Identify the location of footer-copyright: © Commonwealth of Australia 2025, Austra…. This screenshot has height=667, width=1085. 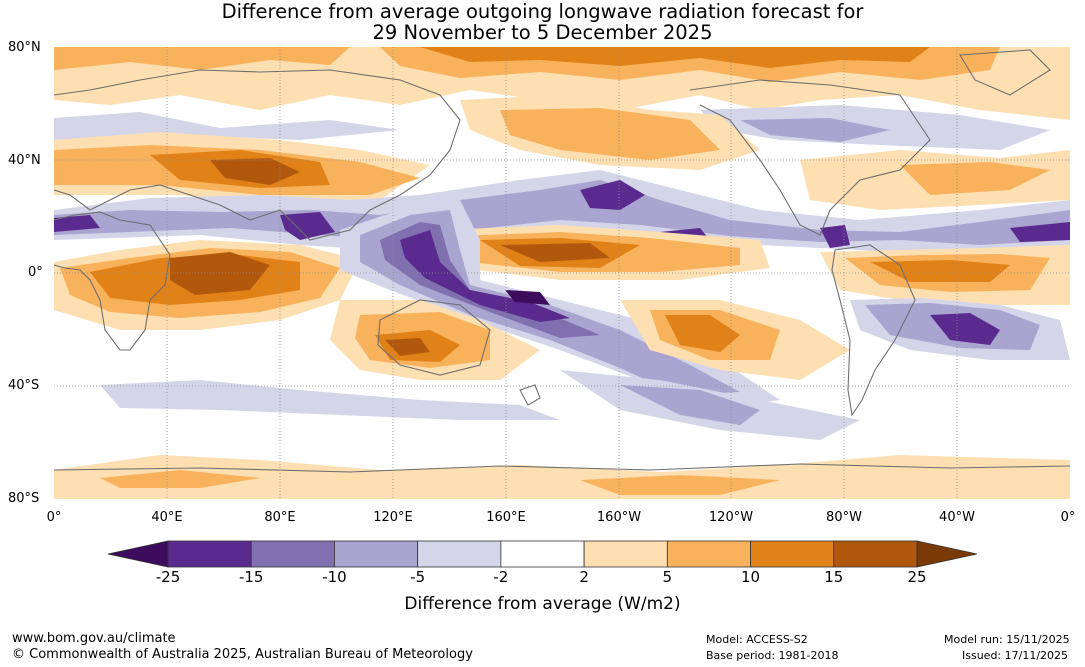
(242, 654).